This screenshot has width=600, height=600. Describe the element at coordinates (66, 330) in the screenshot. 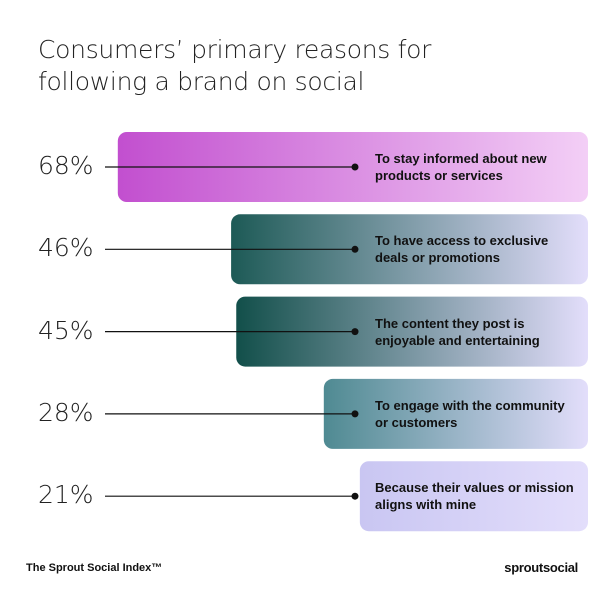

I see `value-label: 45%` at that location.